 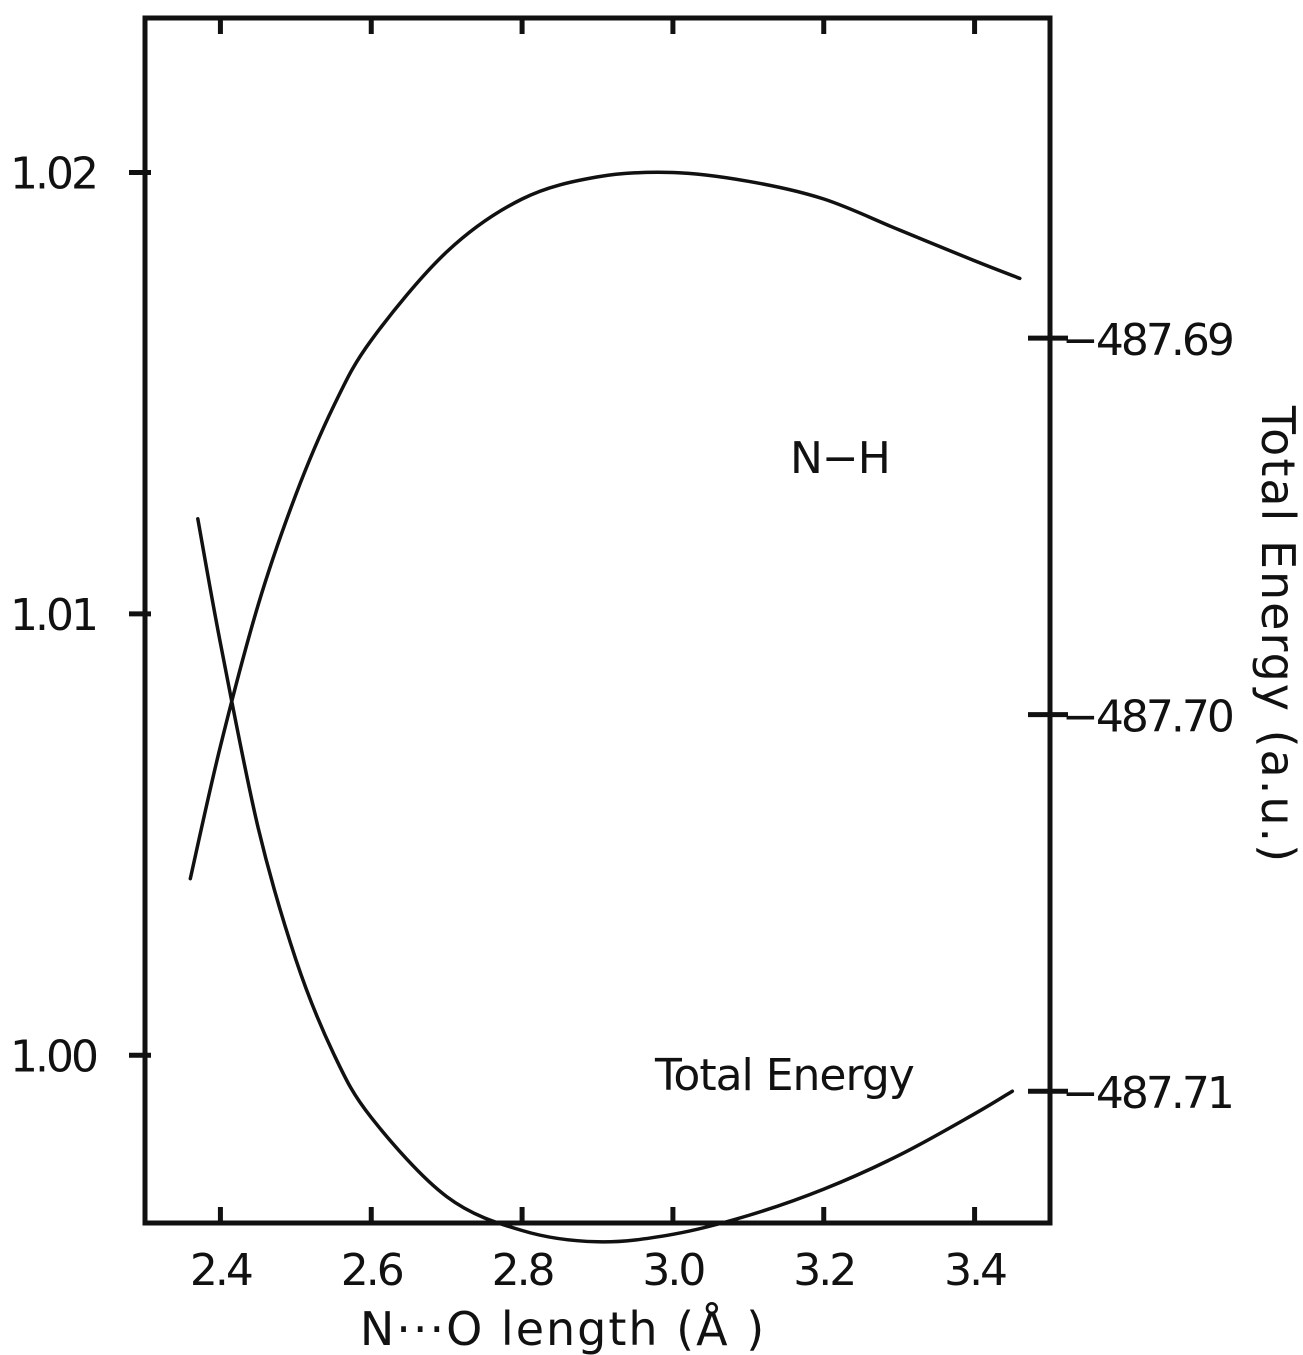 What do you see at coordinates (522, 1270) in the screenshot?
I see `x-tick-label: 2.8` at bounding box center [522, 1270].